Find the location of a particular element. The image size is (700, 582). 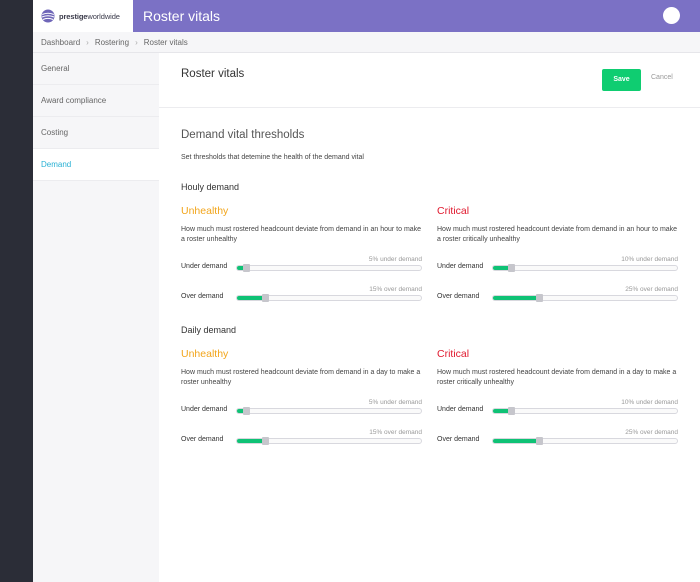

page-title: Roster vitals is located at coordinates (213, 74).